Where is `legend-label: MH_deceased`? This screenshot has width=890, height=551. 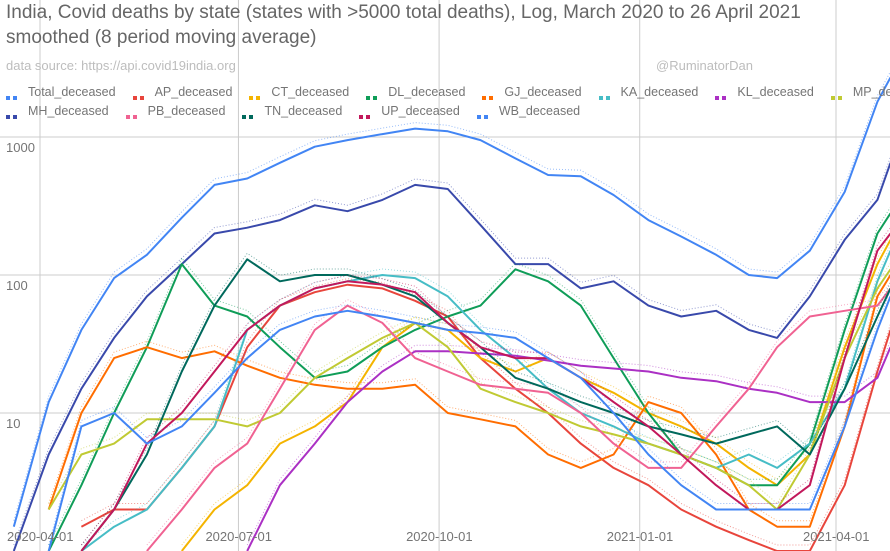
legend-label: MH_deceased is located at coordinates (68, 110).